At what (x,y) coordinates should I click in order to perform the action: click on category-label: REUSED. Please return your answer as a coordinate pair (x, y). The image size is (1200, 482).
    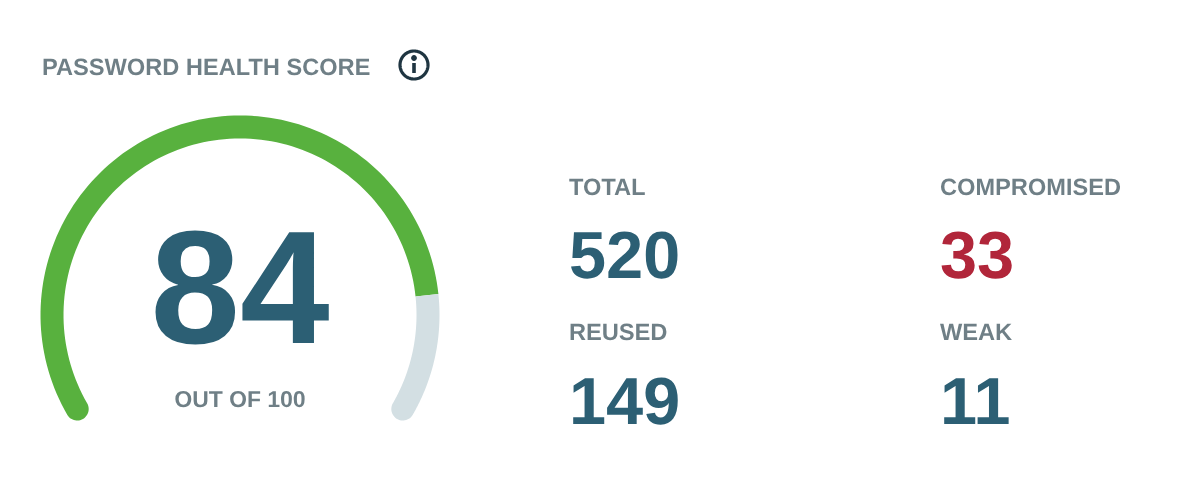
    Looking at the image, I should click on (618, 332).